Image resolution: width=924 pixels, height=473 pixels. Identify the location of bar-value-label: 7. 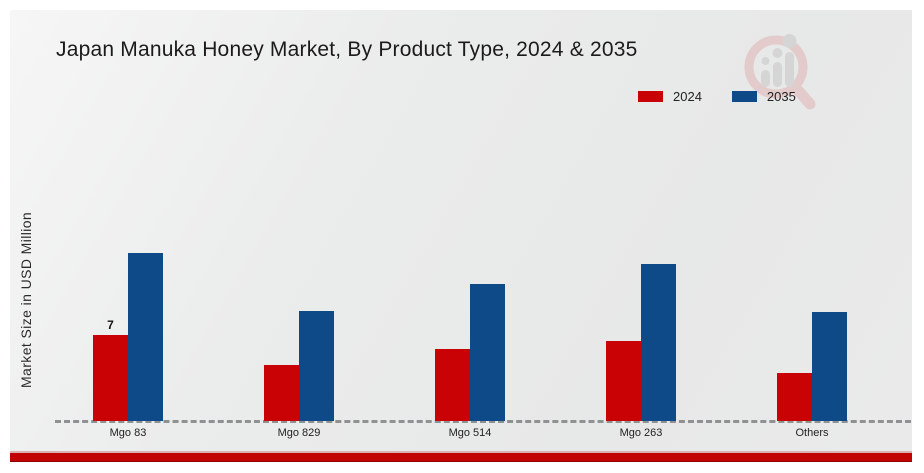
(110, 325).